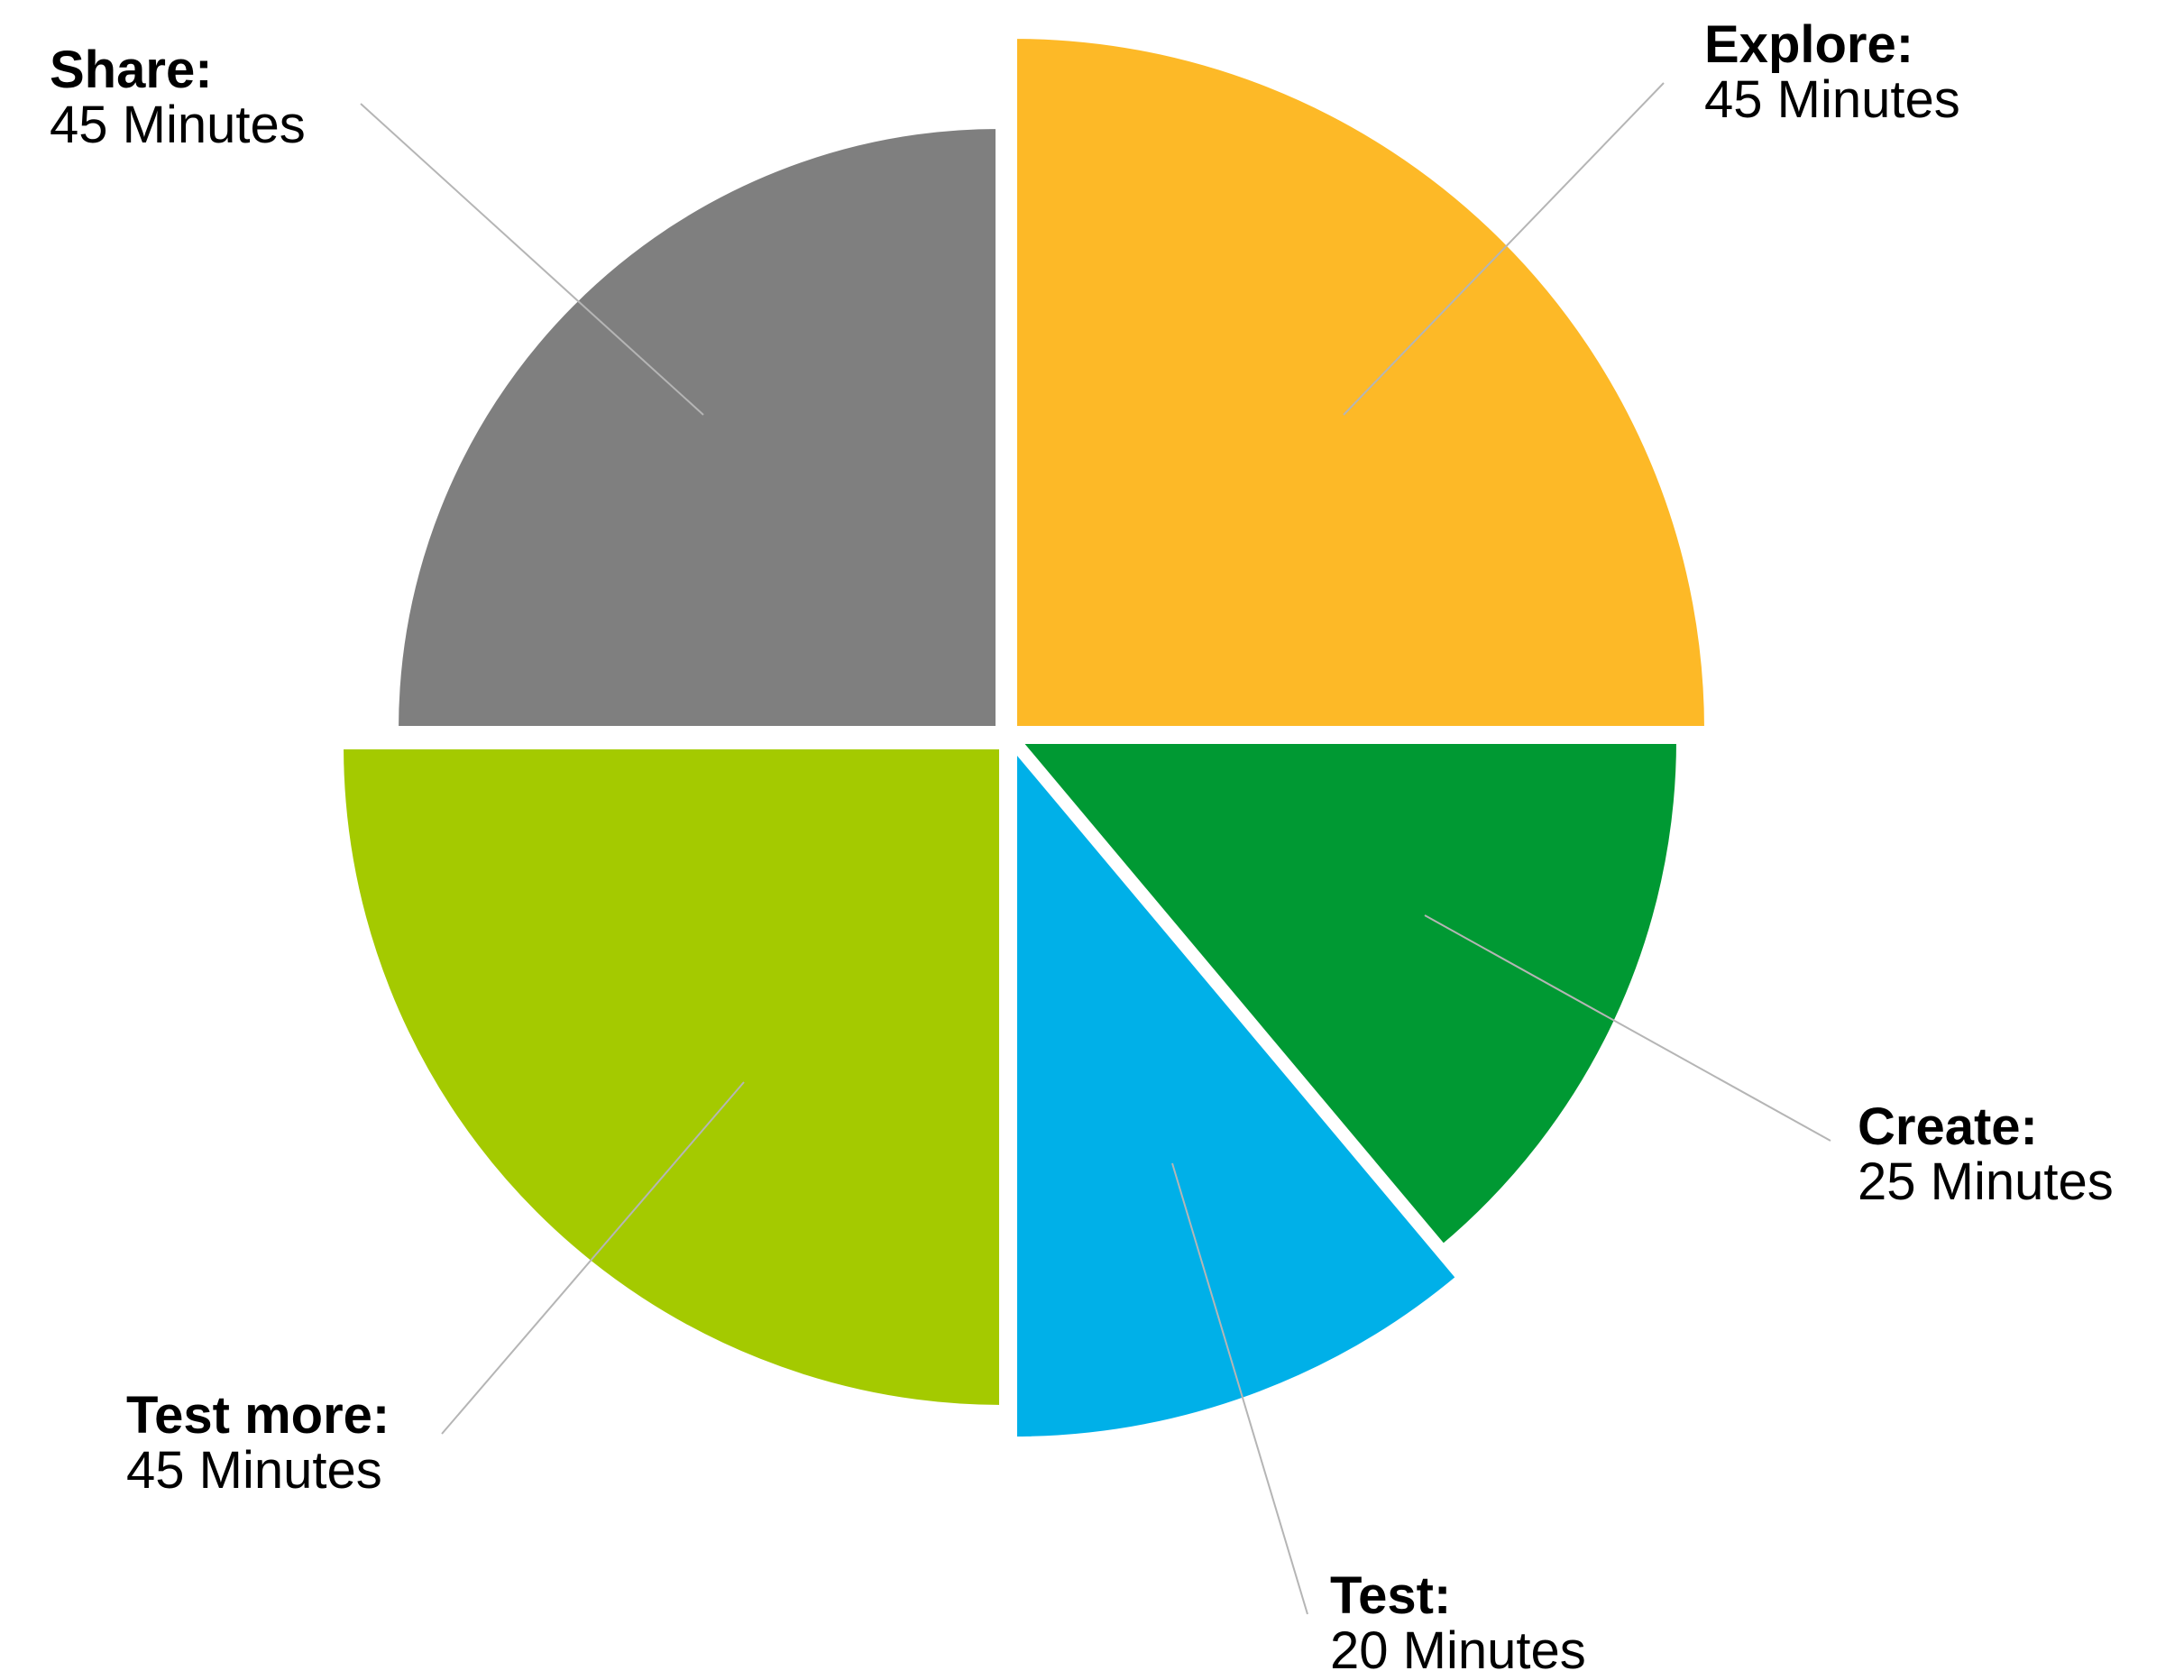 This screenshot has height=1680, width=2184. What do you see at coordinates (131, 70) in the screenshot?
I see `label-share-name: Share:` at bounding box center [131, 70].